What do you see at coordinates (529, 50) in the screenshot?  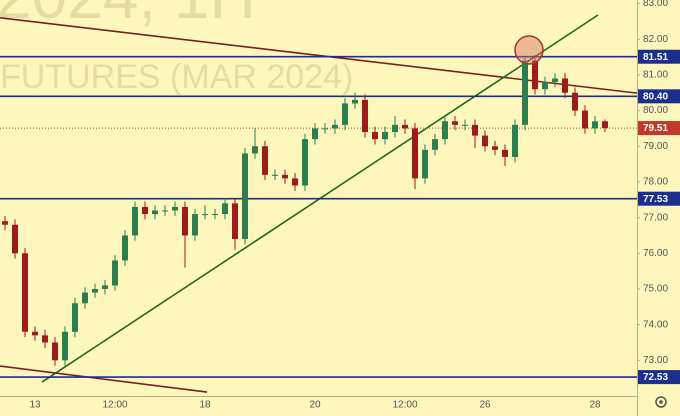 I see `highlight-circle` at bounding box center [529, 50].